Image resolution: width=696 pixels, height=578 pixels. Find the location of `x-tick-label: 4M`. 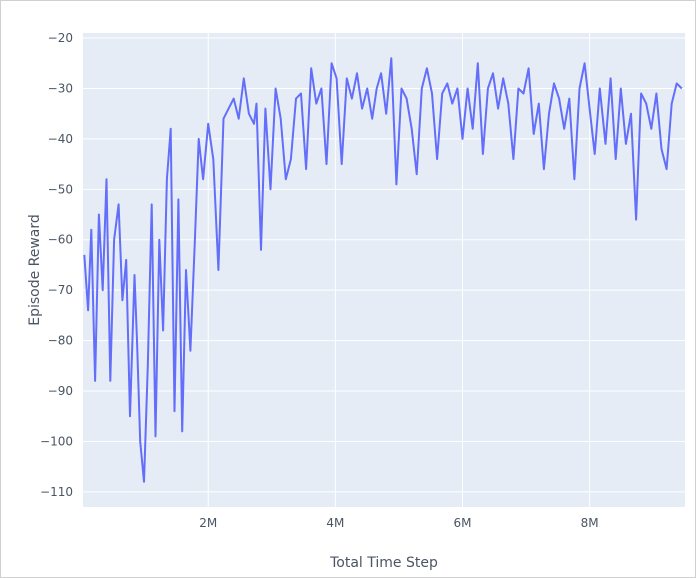

x-tick-label: 4M is located at coordinates (335, 523).